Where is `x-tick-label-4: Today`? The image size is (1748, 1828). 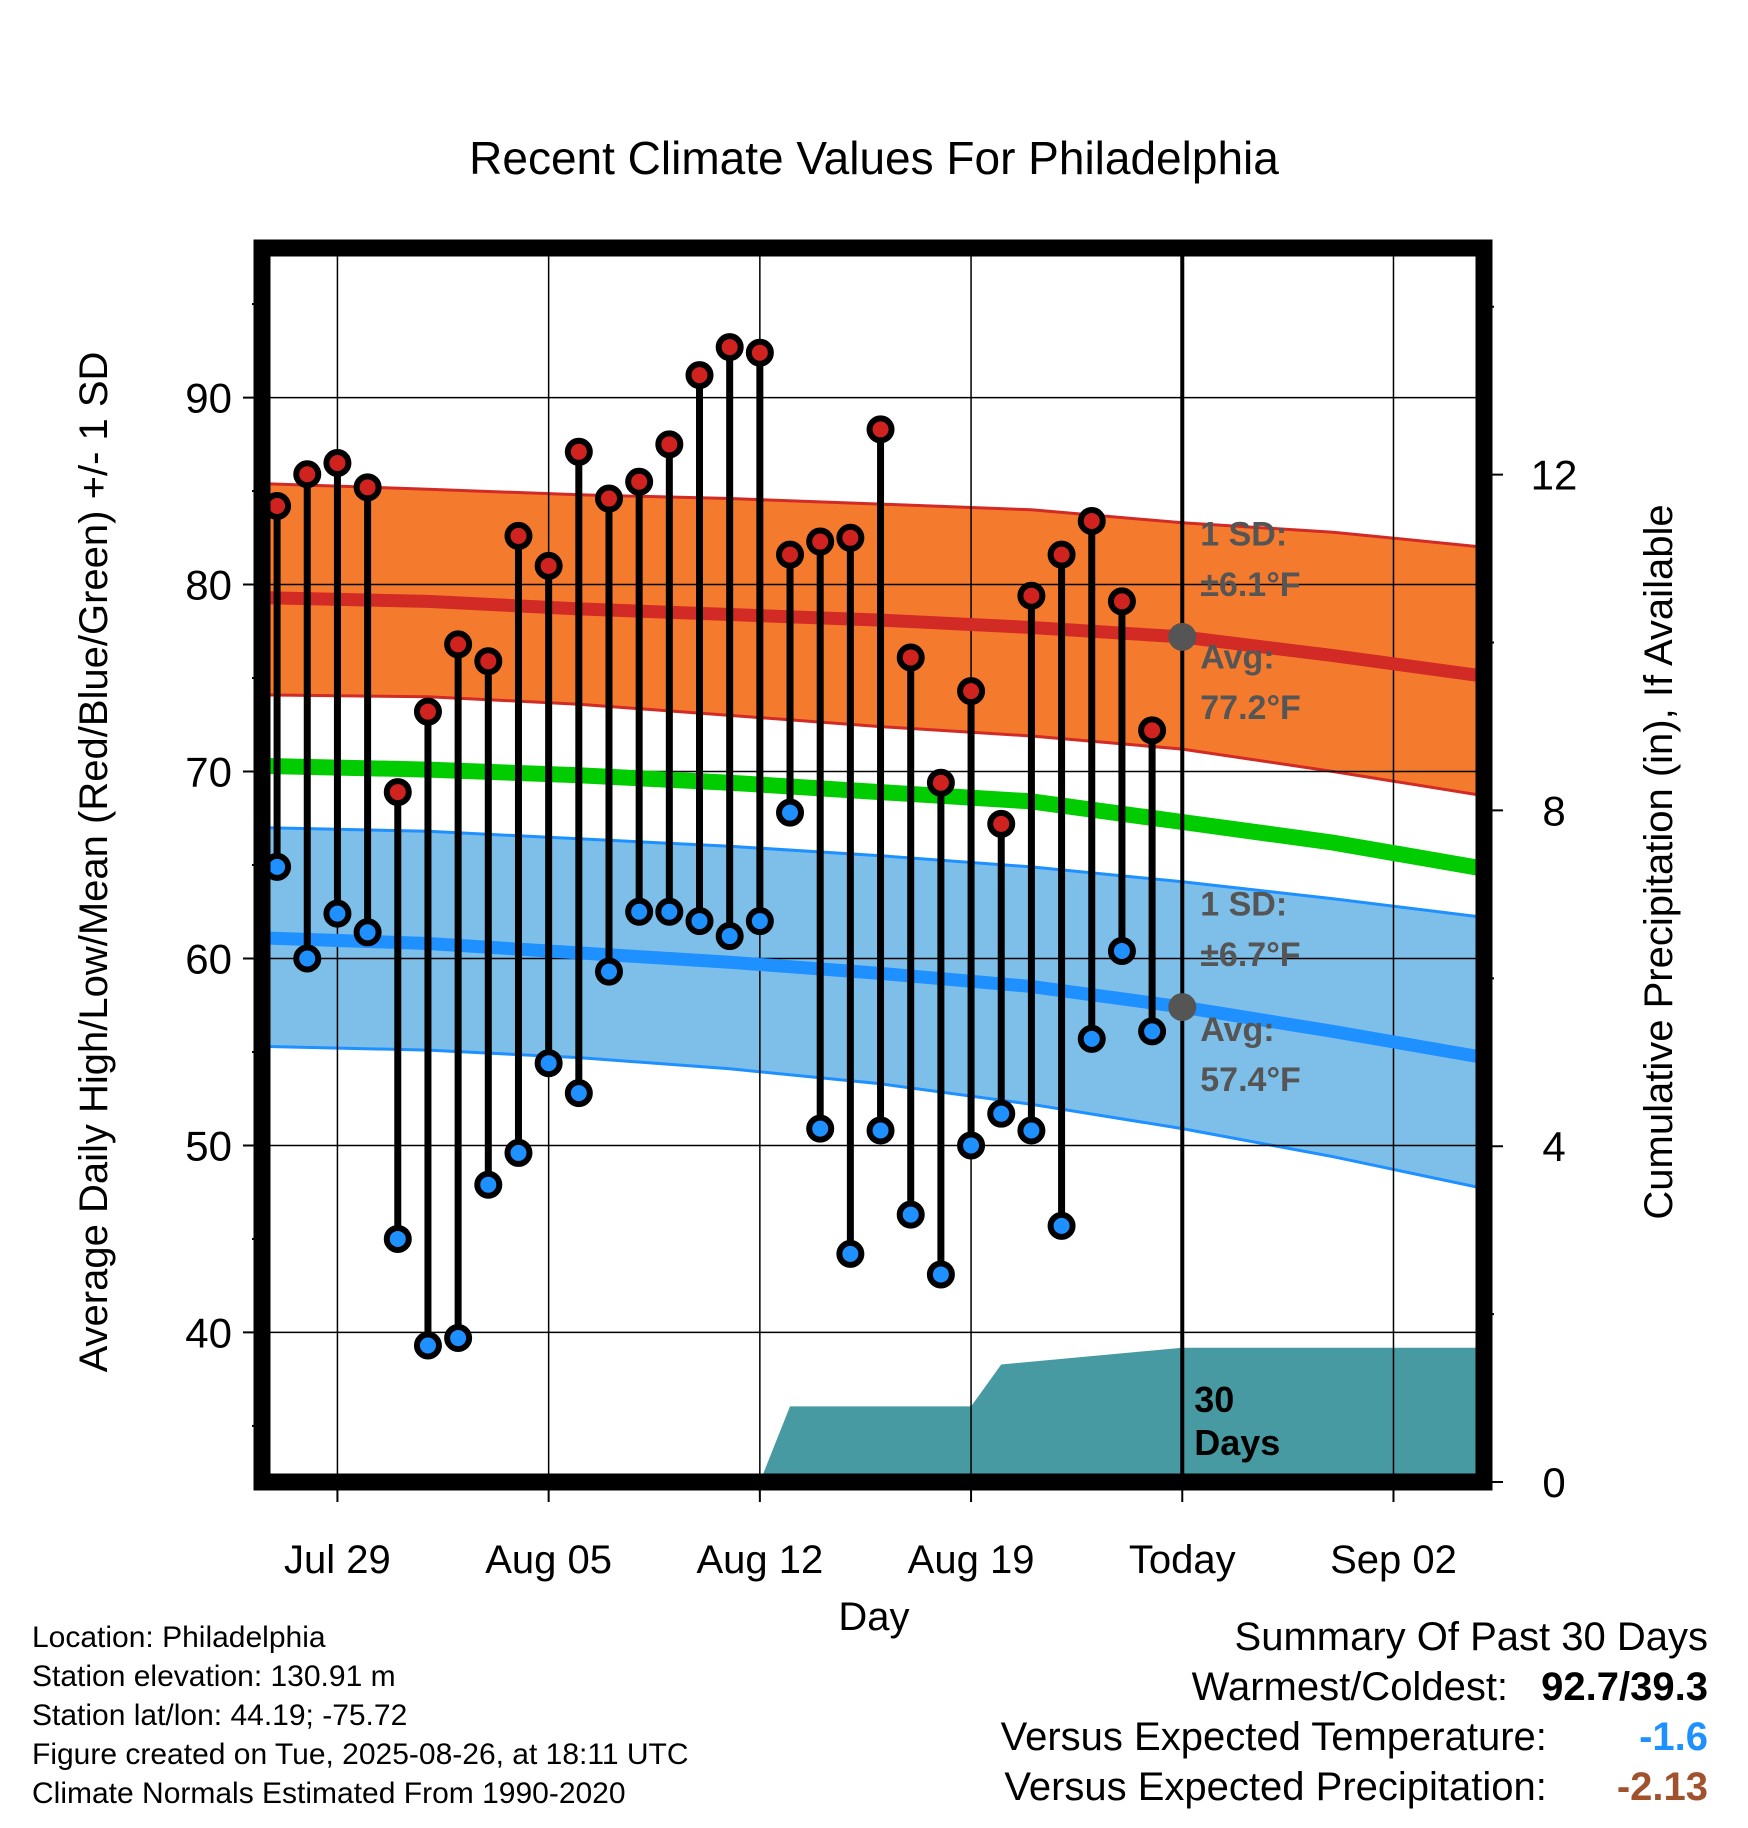
x-tick-label-4: Today is located at coordinates (1182, 1560).